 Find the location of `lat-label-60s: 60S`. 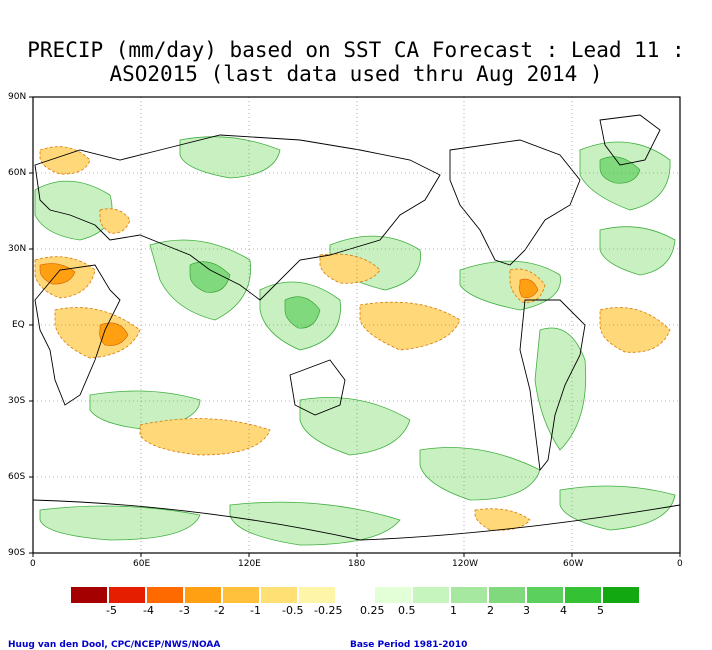

lat-label-60s: 60S is located at coordinates (17, 477).